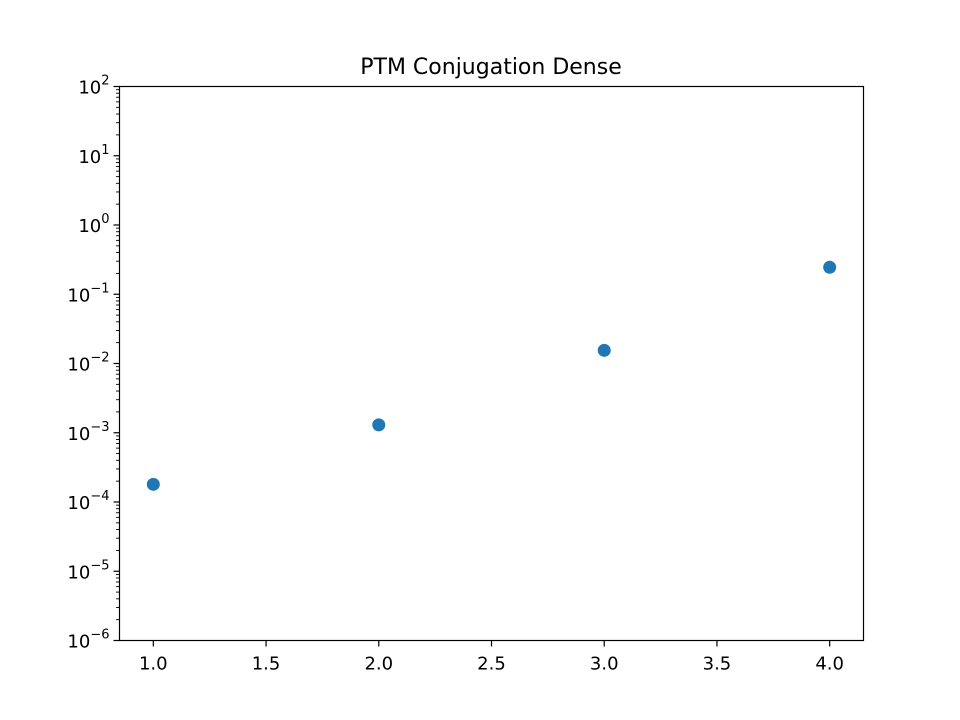  What do you see at coordinates (604, 664) in the screenshot?
I see `x-tick-label: 3.0` at bounding box center [604, 664].